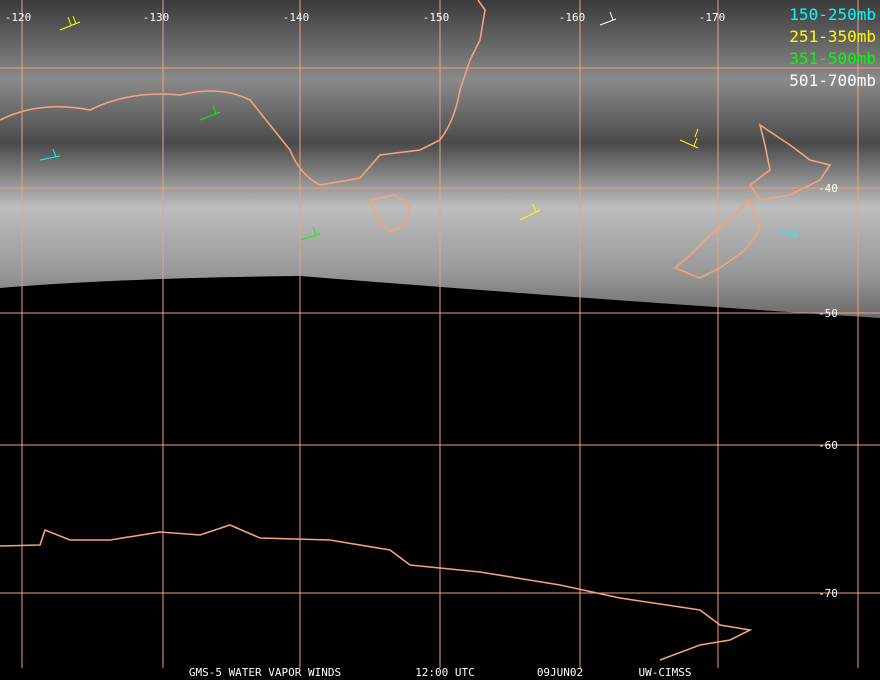 The height and width of the screenshot is (680, 880). Describe the element at coordinates (18, 17) in the screenshot. I see `longitude-label: -120` at that location.